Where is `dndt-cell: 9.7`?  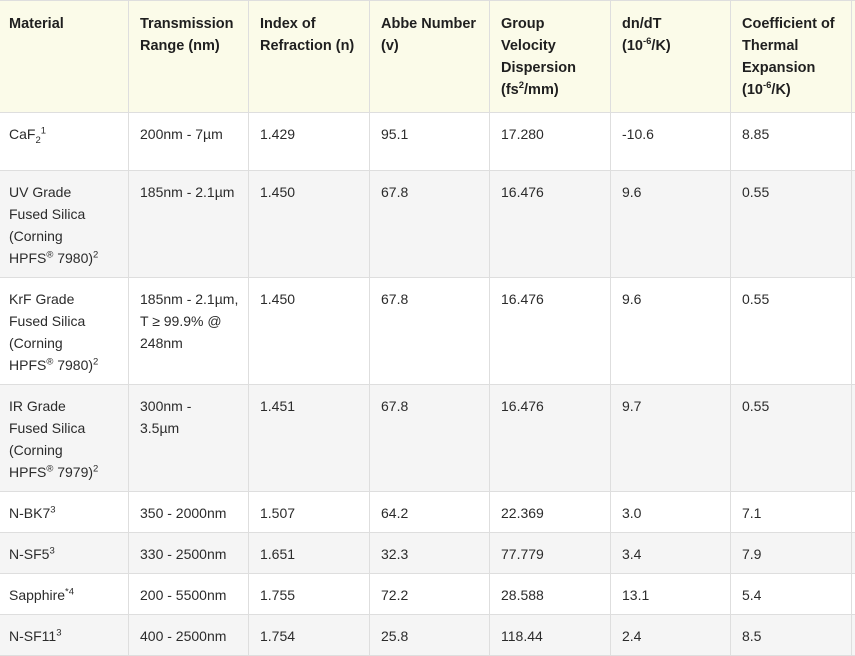 dndt-cell: 9.7 is located at coordinates (671, 438).